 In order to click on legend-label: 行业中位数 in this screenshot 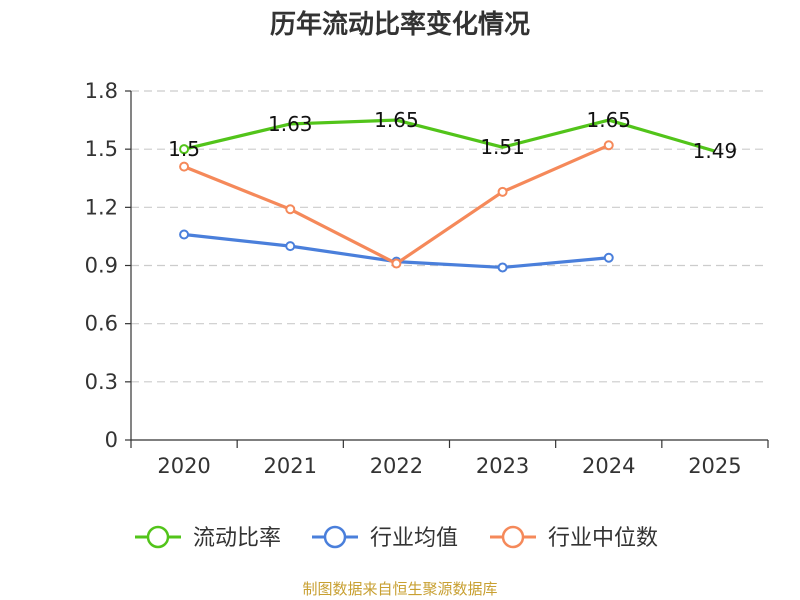, I will do `click(603, 538)`.